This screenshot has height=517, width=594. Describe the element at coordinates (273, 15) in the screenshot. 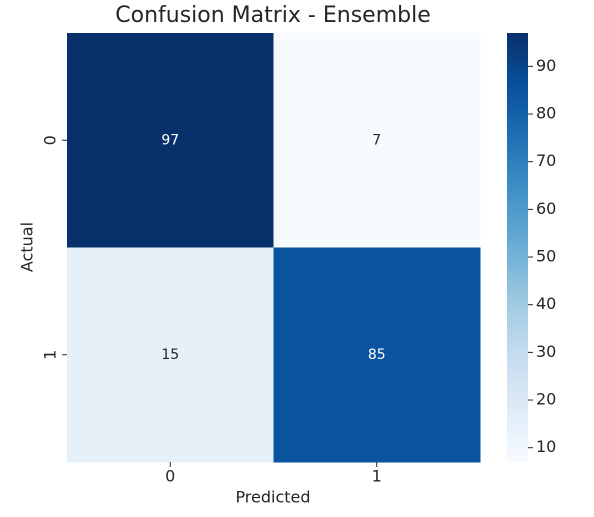

I see `chart-title: Confusion Matrix - Ensemble` at that location.